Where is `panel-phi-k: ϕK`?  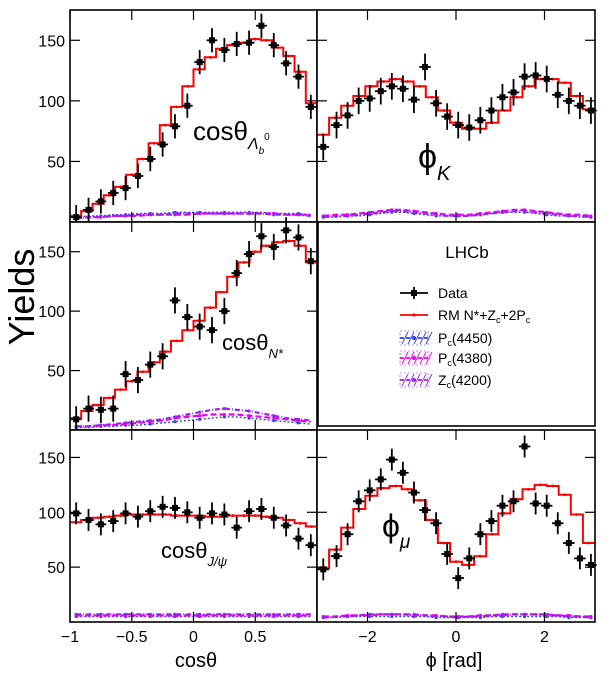
panel-phi-k: ϕK is located at coordinates (456, 116).